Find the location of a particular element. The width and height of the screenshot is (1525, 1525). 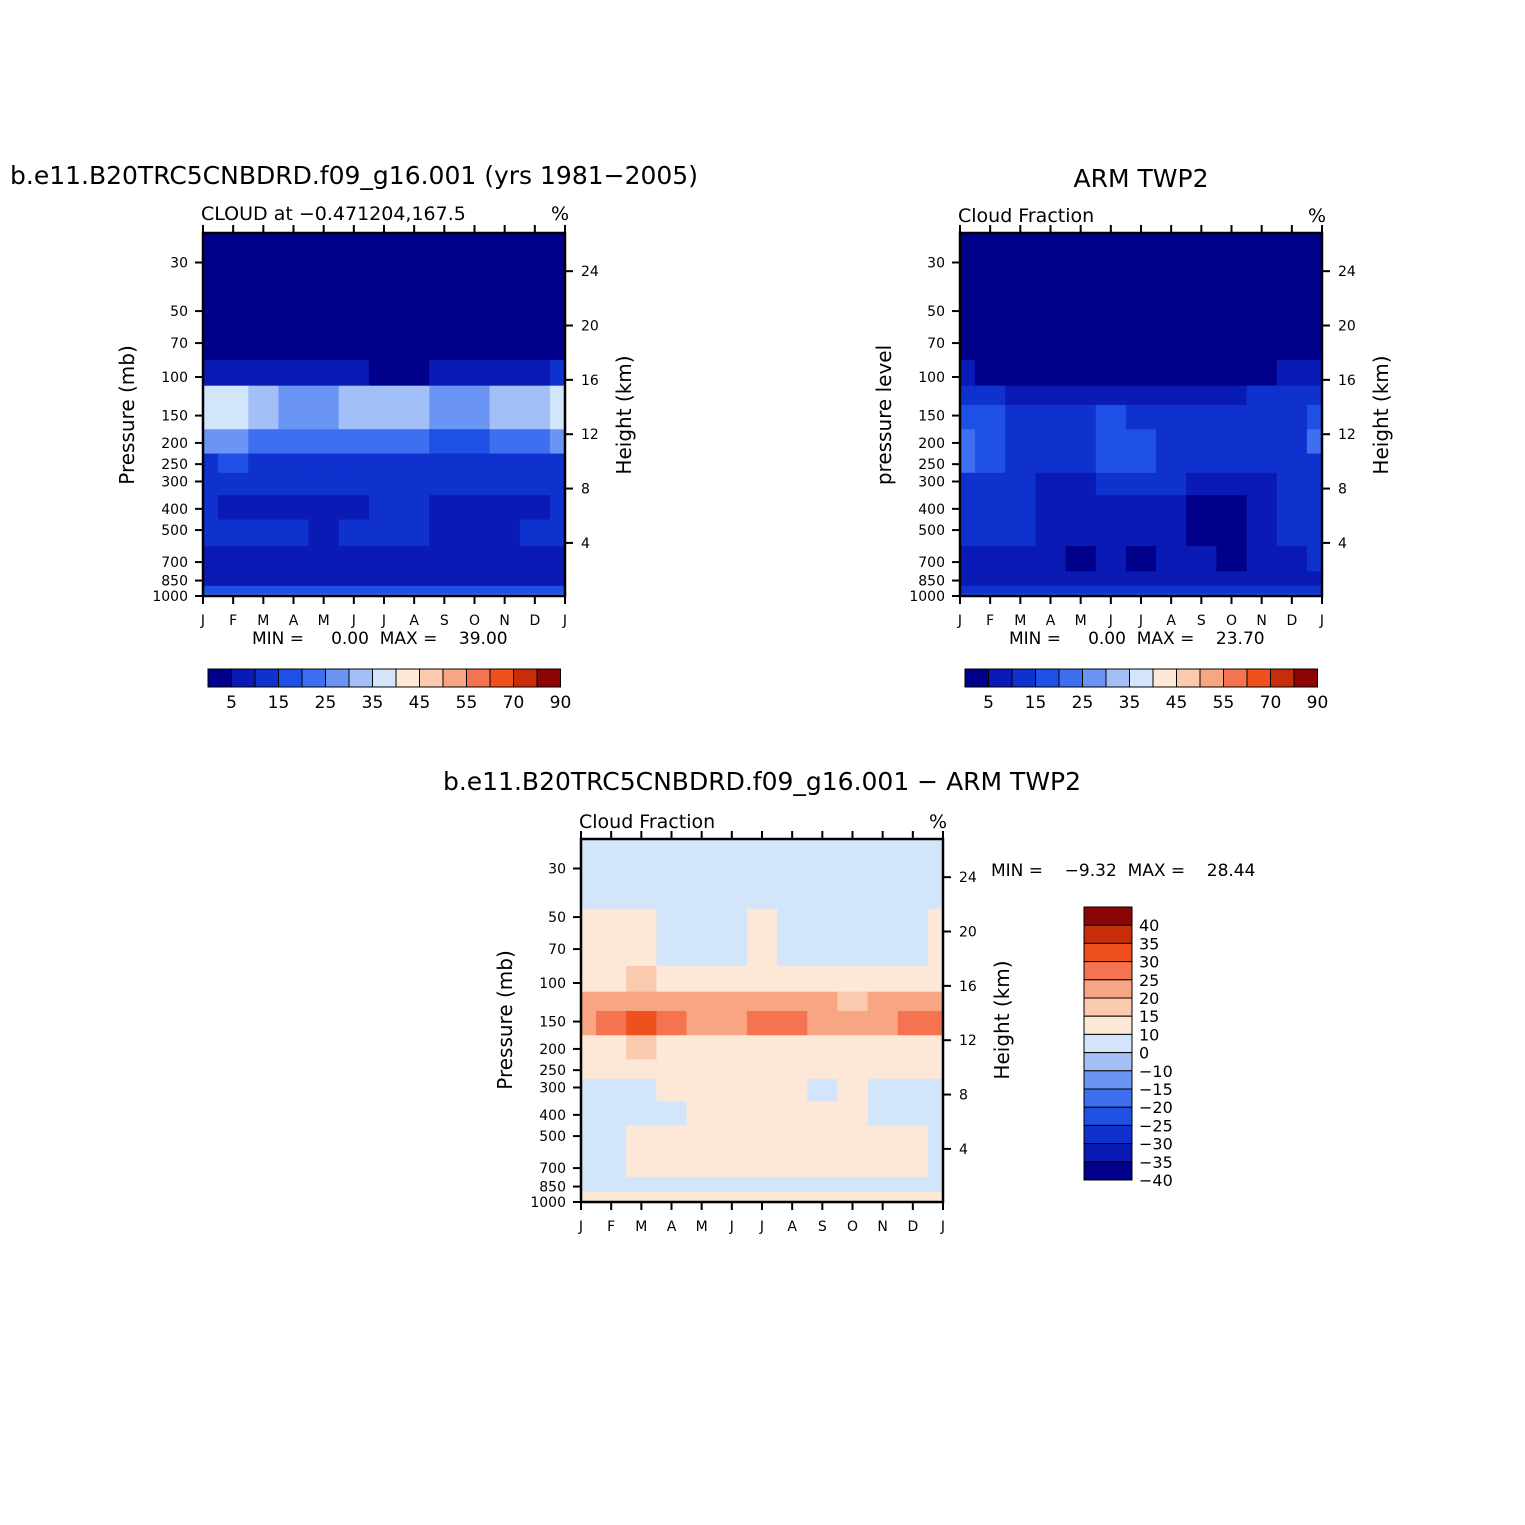

panel-model-stats: MIN = 0.00 MAX = 39.00 is located at coordinates (380, 639).